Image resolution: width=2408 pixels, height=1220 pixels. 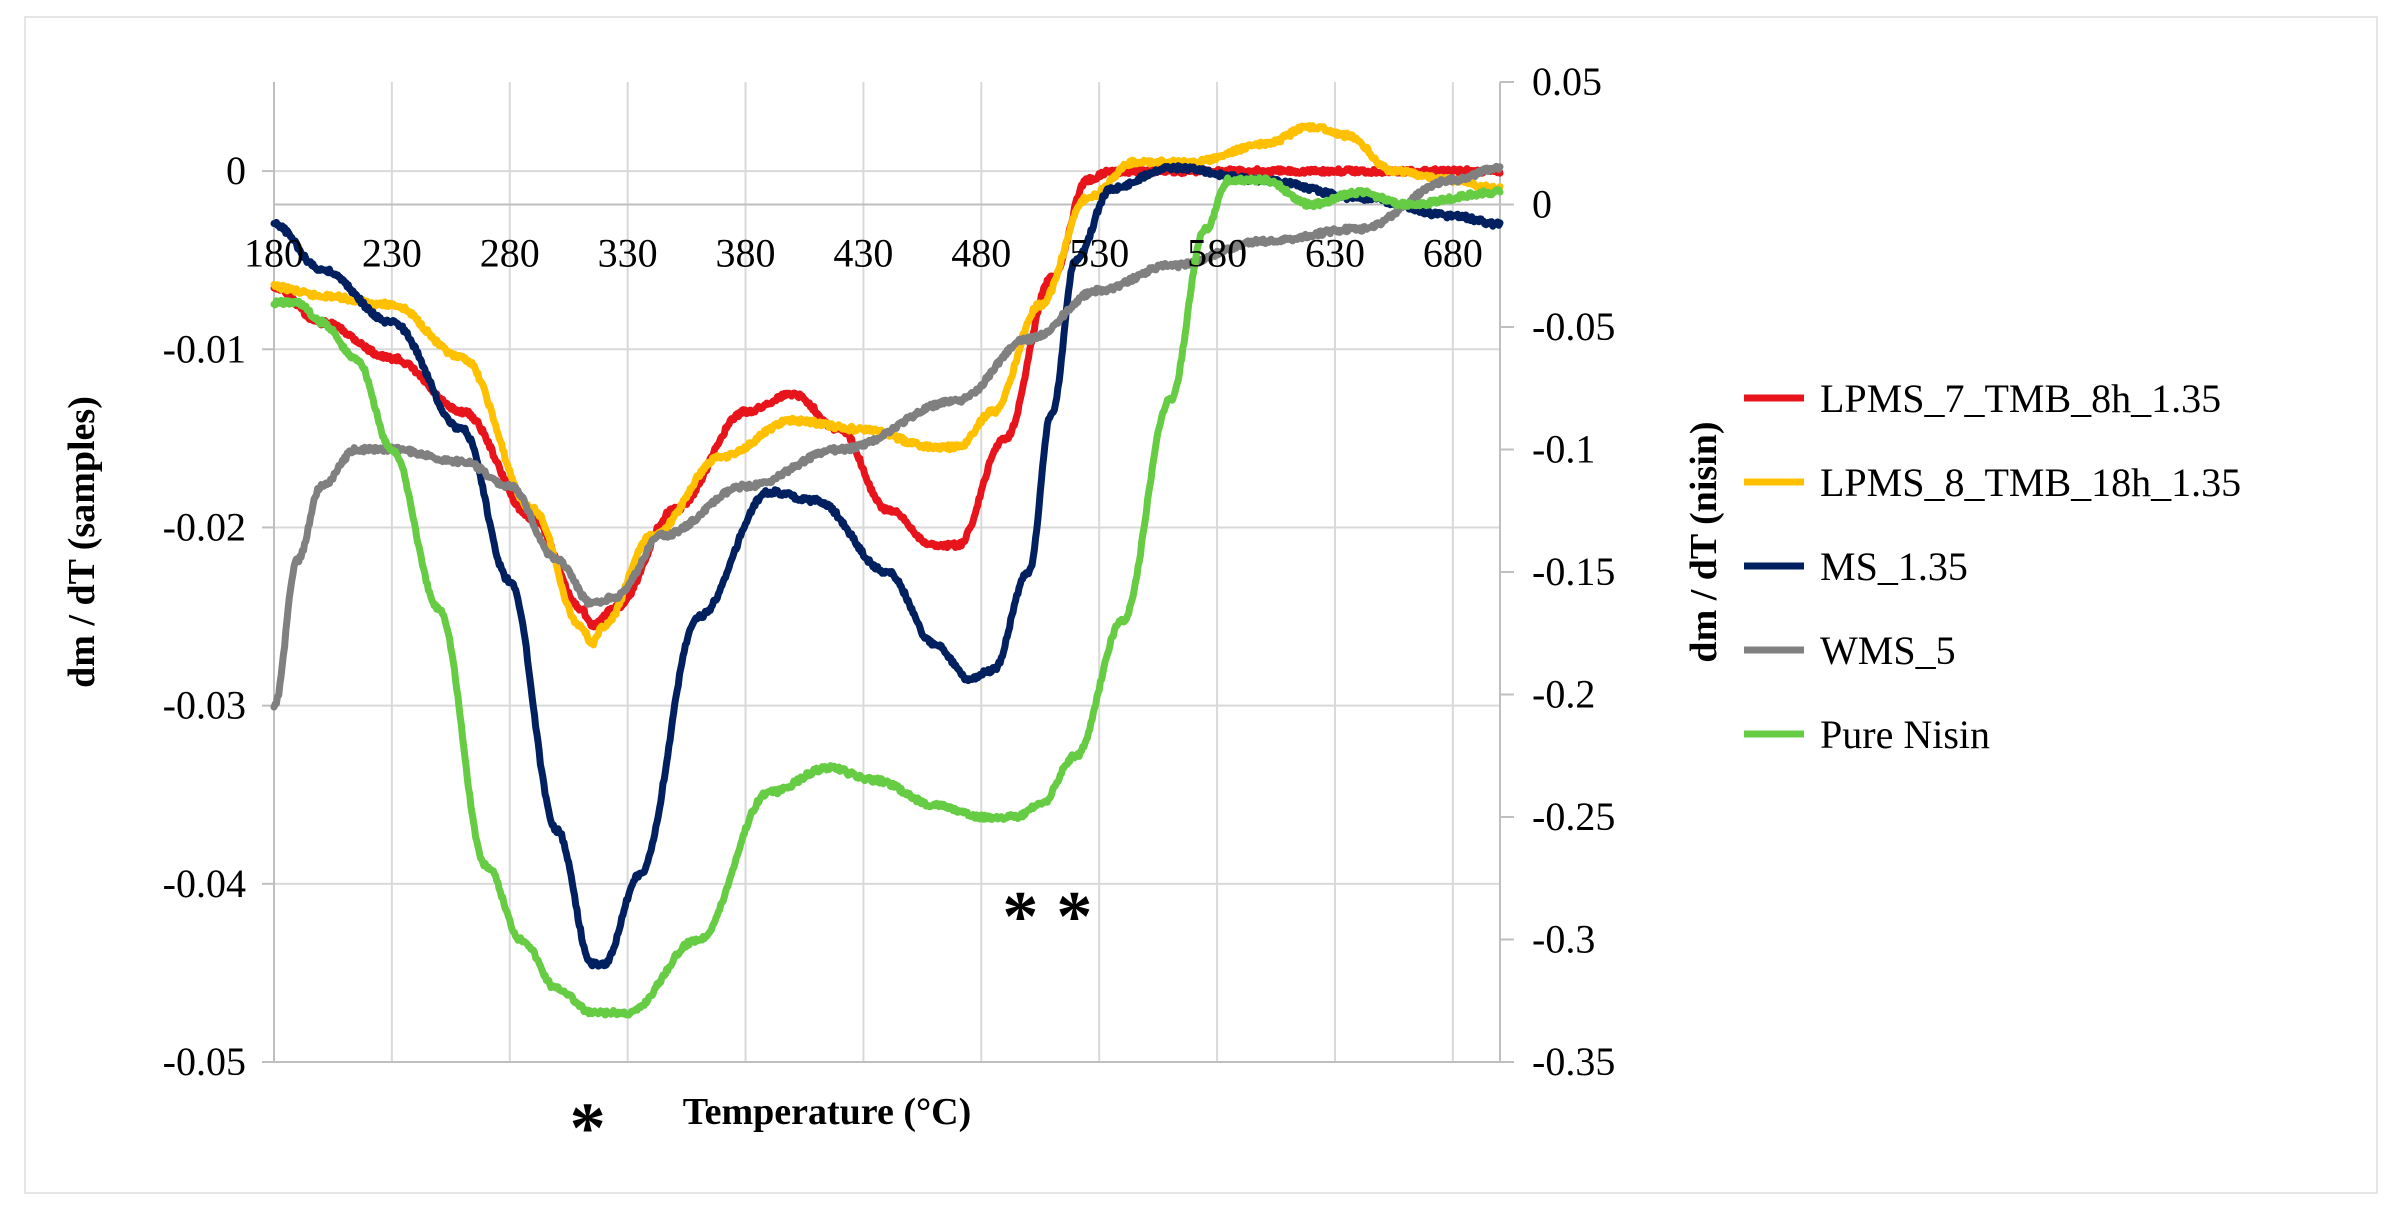 What do you see at coordinates (1567, 81) in the screenshot?
I see `right-y-tick-label: 0.05` at bounding box center [1567, 81].